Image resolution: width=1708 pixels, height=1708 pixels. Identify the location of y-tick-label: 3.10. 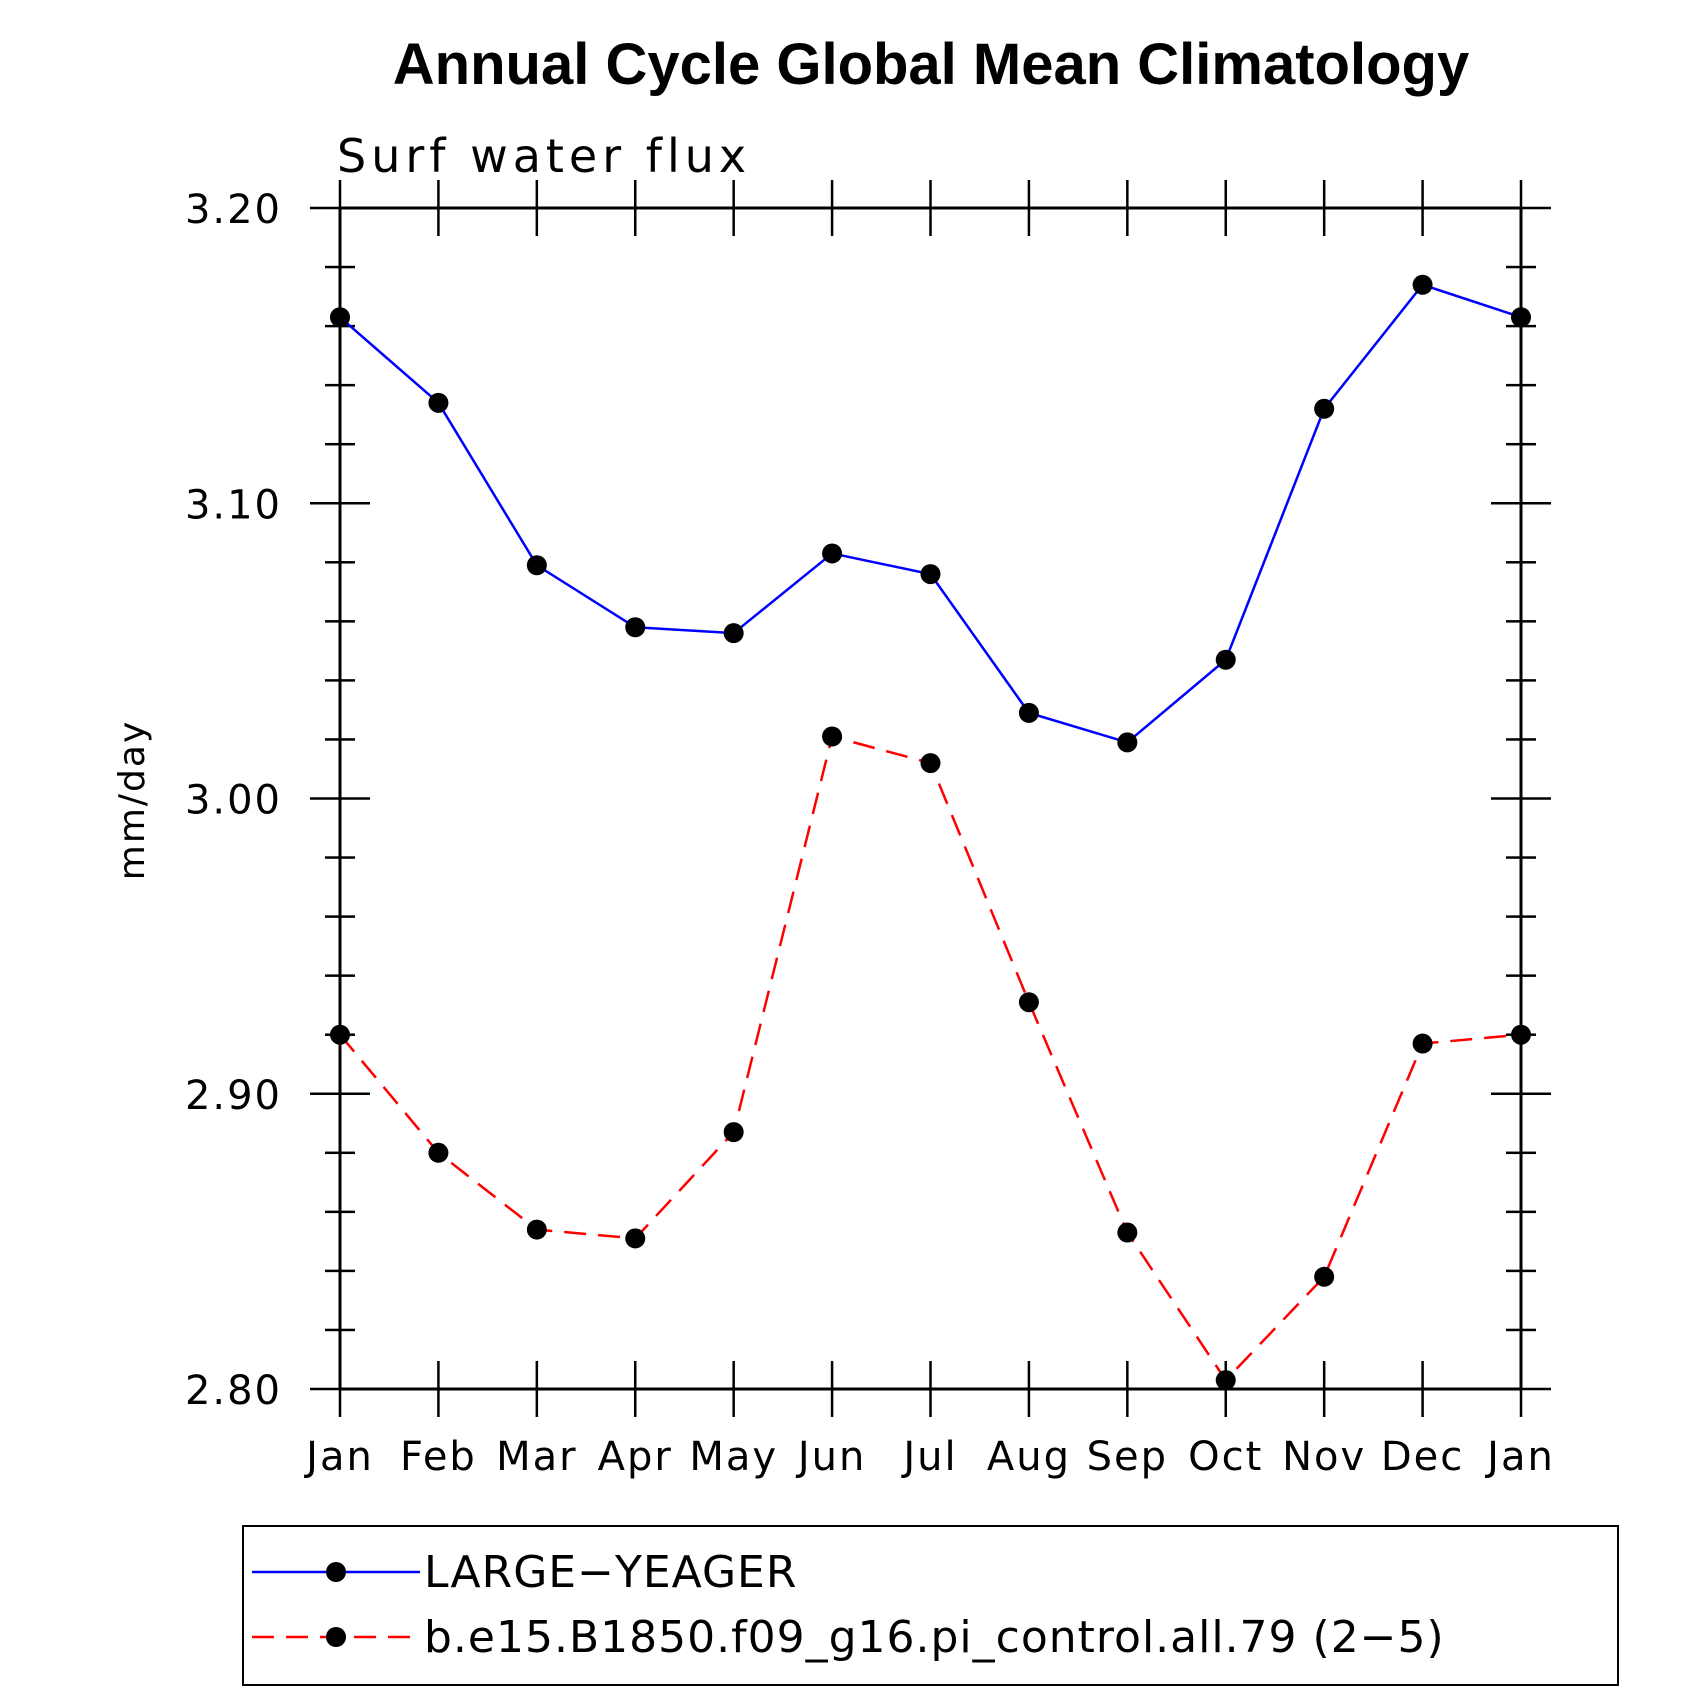
(233, 505).